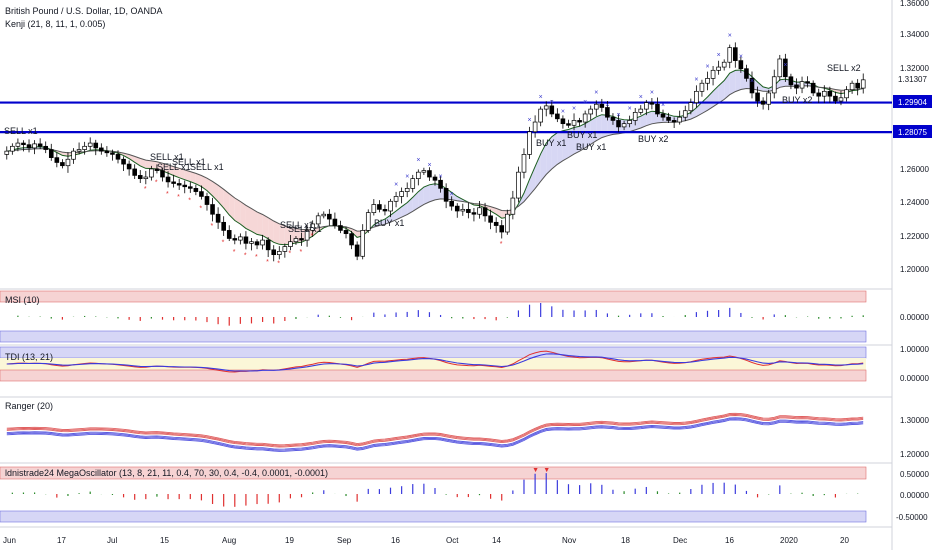 The height and width of the screenshot is (550, 932). Describe the element at coordinates (395, 540) in the screenshot. I see `time-tick-label: 16` at that location.